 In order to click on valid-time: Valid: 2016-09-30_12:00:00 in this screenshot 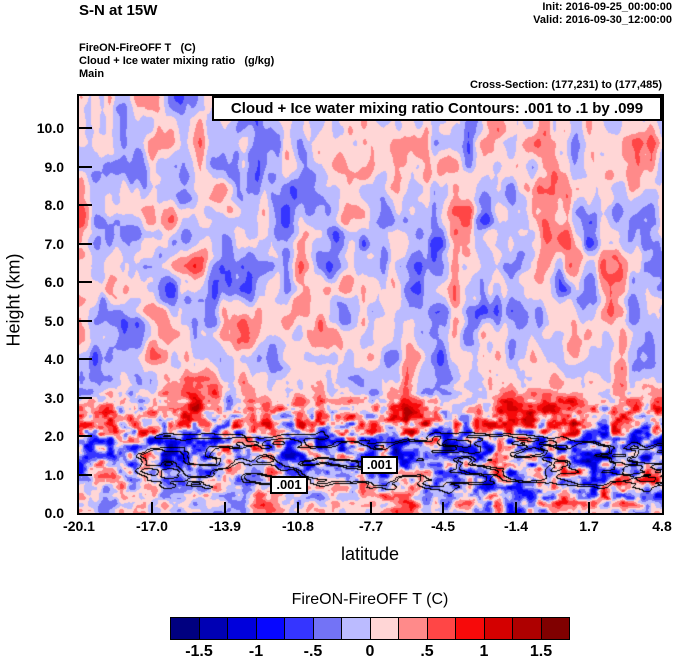, I will do `click(602, 20)`.